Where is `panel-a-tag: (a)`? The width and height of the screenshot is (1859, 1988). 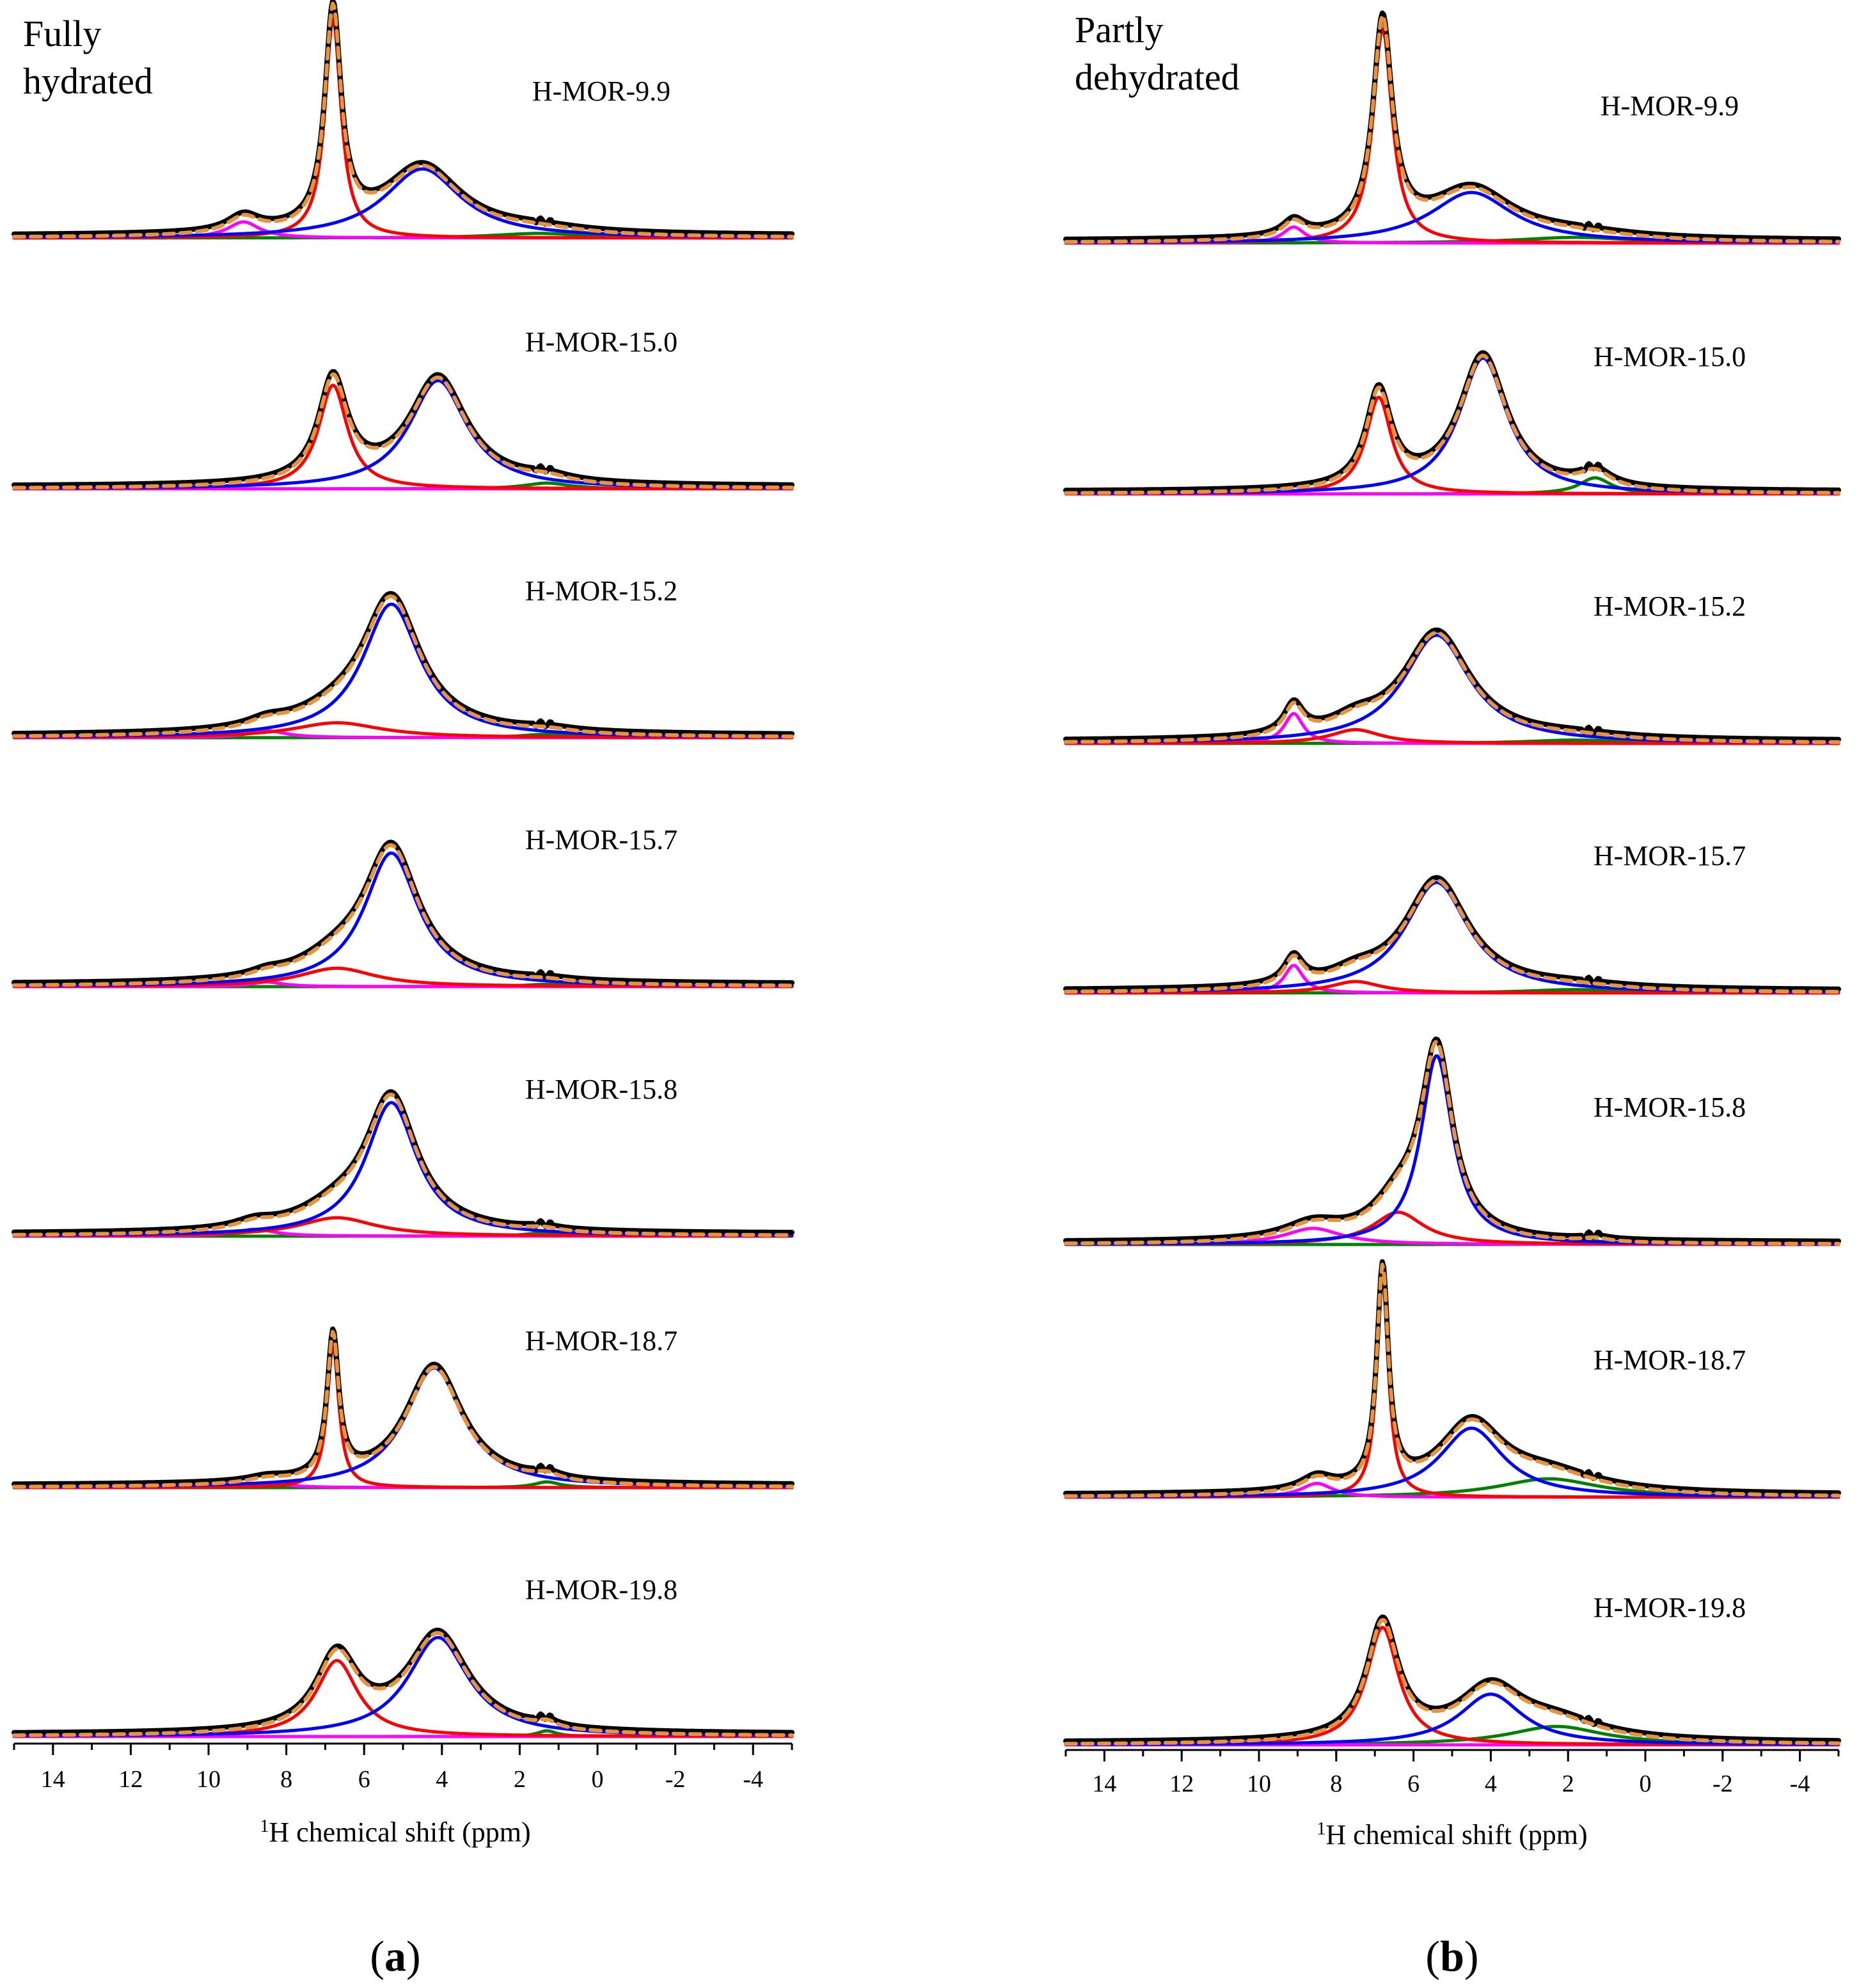
panel-a-tag: (a) is located at coordinates (395, 1956).